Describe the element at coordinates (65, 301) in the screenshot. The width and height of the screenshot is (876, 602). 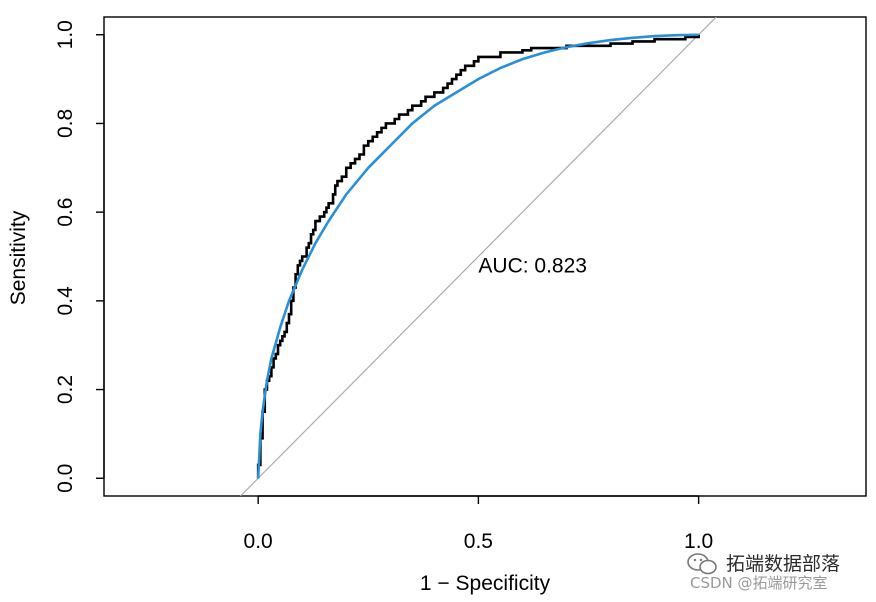
I see `y-tick-label: 0.4` at that location.